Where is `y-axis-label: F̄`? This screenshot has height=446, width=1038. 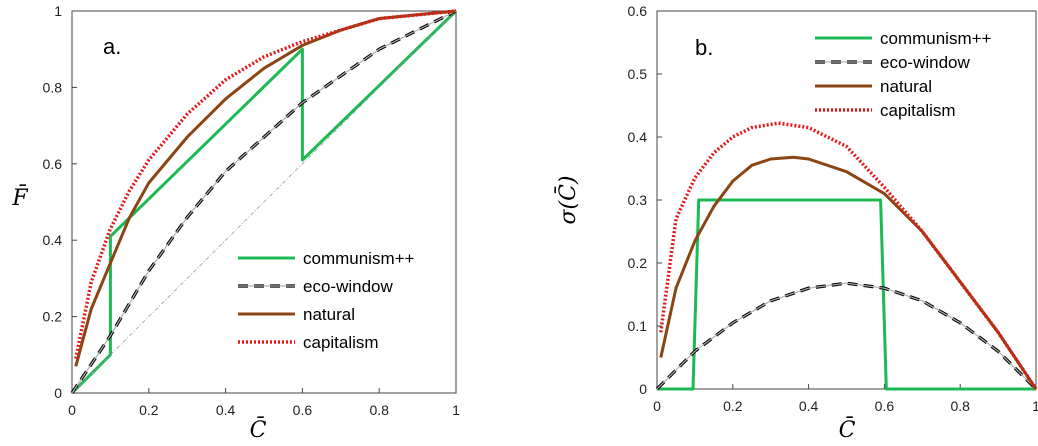
y-axis-label: F̄ is located at coordinates (19, 197).